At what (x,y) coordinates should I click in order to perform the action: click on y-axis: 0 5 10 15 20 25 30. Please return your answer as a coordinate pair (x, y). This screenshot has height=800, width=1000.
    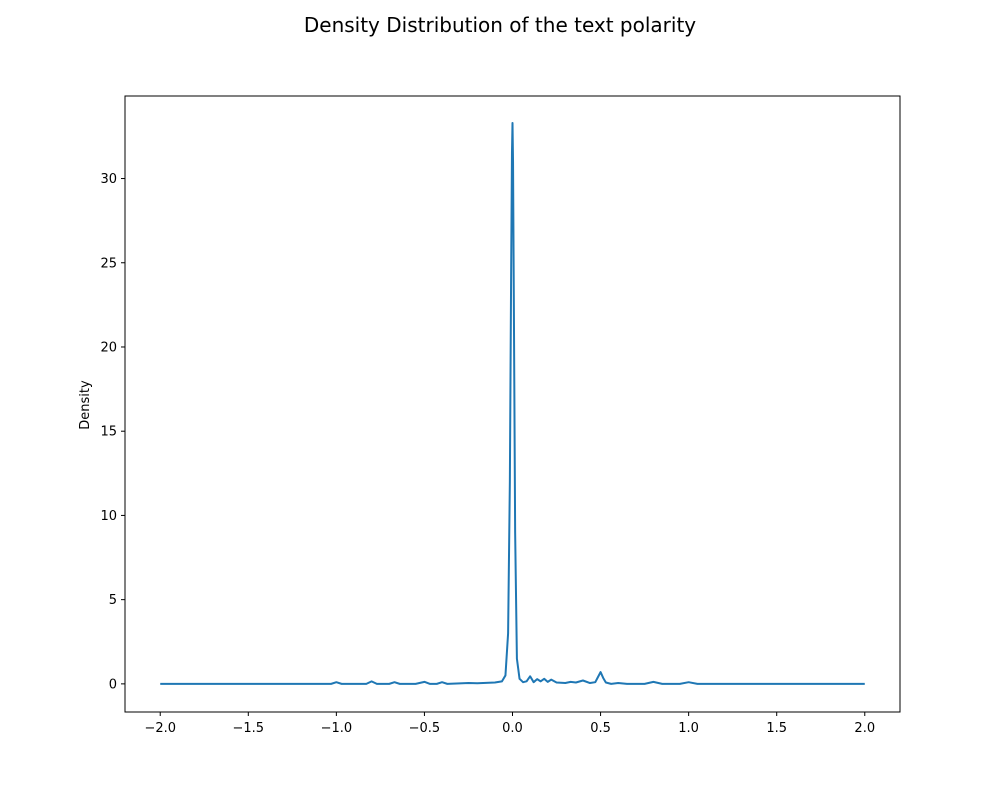
    Looking at the image, I should click on (112, 432).